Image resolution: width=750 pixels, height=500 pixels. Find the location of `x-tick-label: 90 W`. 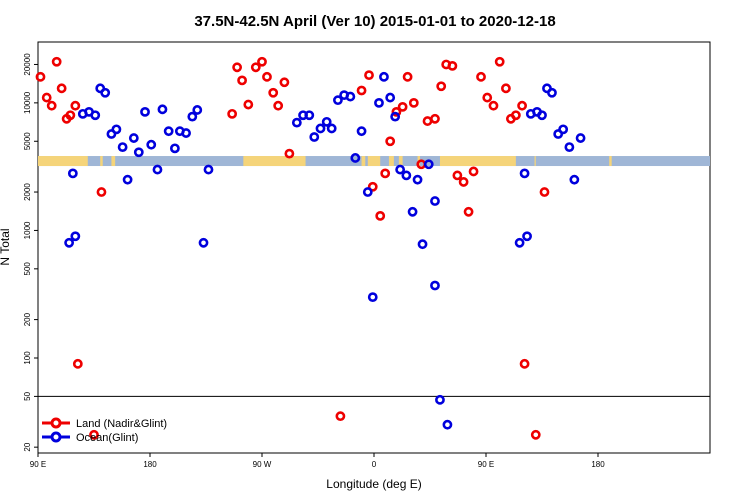

x-tick-label: 90 W is located at coordinates (262, 464).